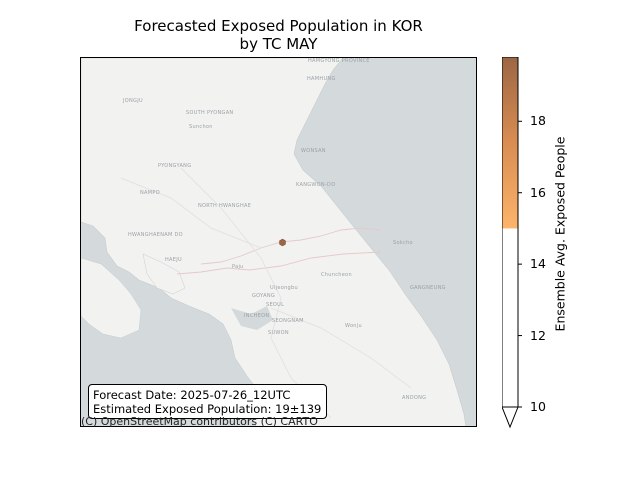 This screenshot has height=480, width=640. What do you see at coordinates (207, 409) in the screenshot?
I see `estimated-population-text: Estimated Exposed Population: 19±139` at bounding box center [207, 409].